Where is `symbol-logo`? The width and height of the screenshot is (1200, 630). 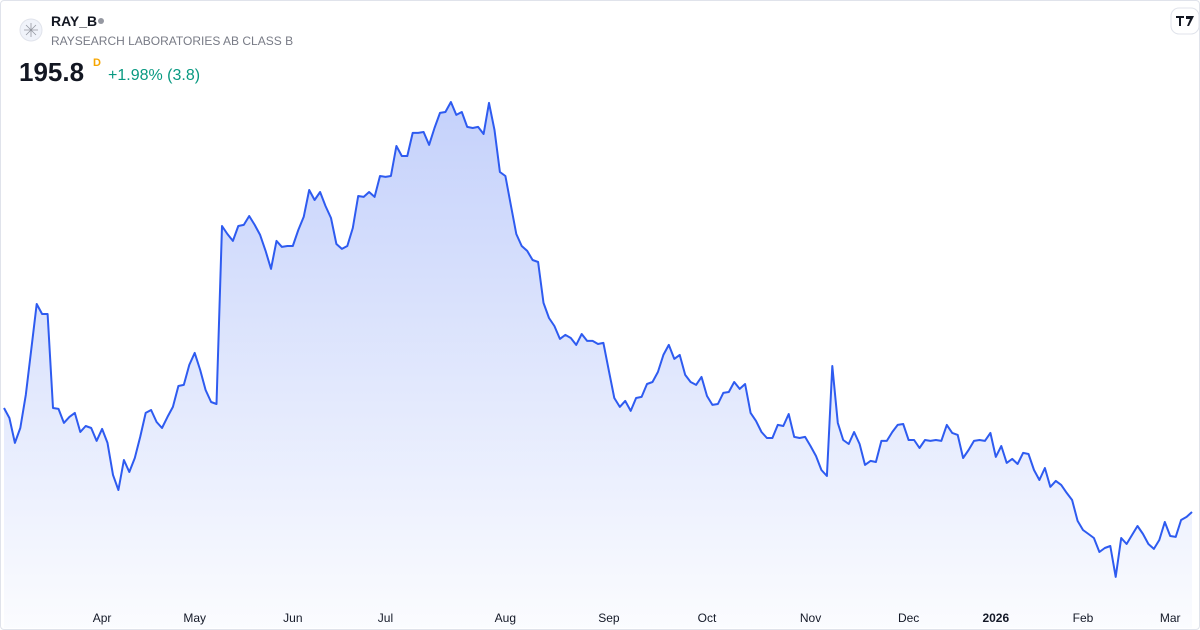 symbol-logo is located at coordinates (31, 30).